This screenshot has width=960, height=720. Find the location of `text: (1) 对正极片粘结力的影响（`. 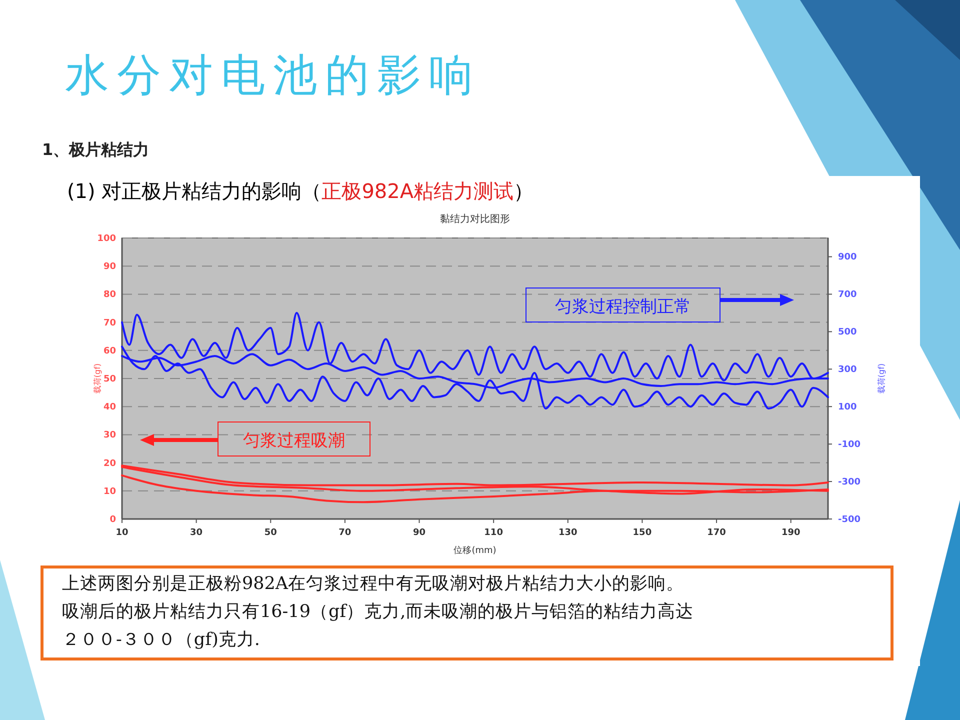

text: (1) 对正极片粘结力的影响（ is located at coordinates (194, 191).